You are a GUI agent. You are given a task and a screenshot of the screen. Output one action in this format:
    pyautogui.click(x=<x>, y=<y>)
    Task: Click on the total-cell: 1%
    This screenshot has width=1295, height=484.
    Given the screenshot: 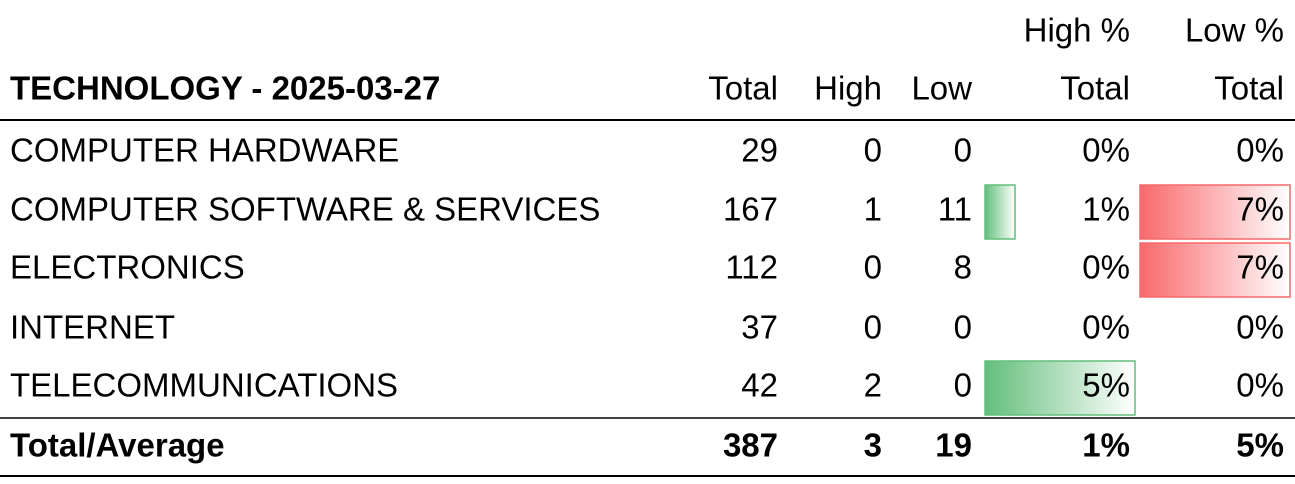 What is the action you would take?
    pyautogui.click(x=1106, y=445)
    